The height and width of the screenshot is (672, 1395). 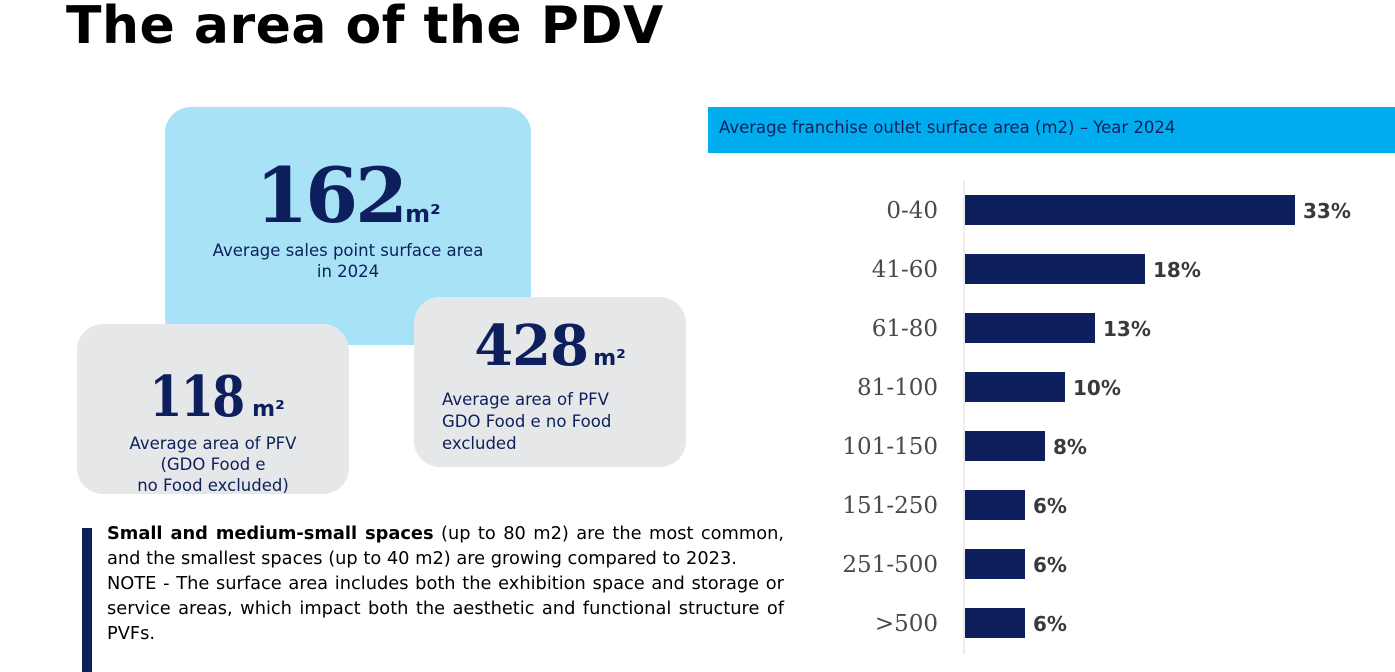 What do you see at coordinates (87, 600) in the screenshot?
I see `note-accent-bar` at bounding box center [87, 600].